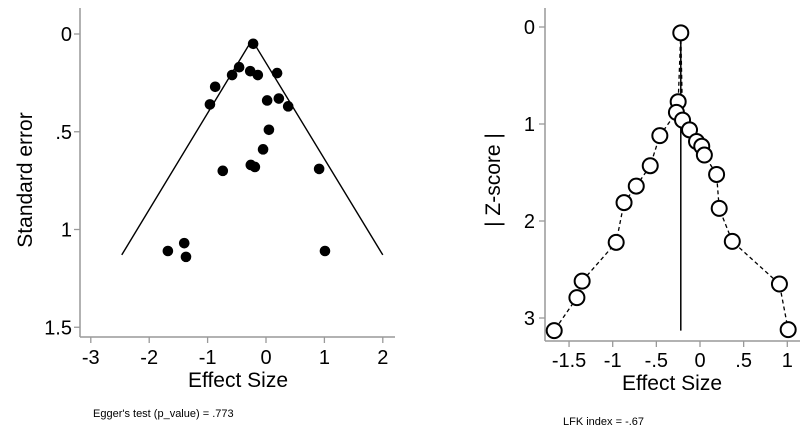 This screenshot has height=433, width=810. I want to click on series-line-left-branch, so click(617, 181).